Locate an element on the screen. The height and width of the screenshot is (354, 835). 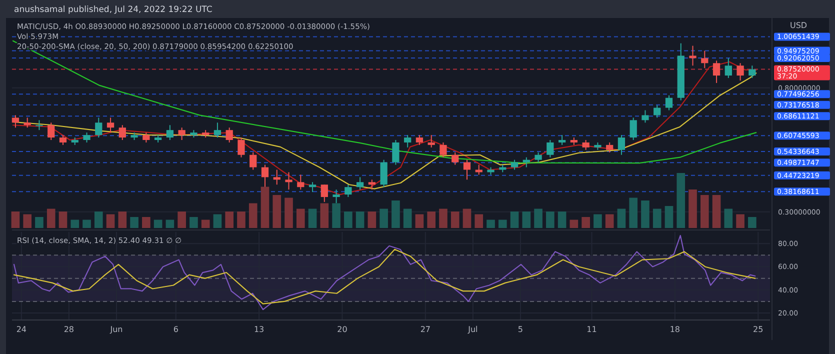
y-axis-title: USD is located at coordinates (799, 25).